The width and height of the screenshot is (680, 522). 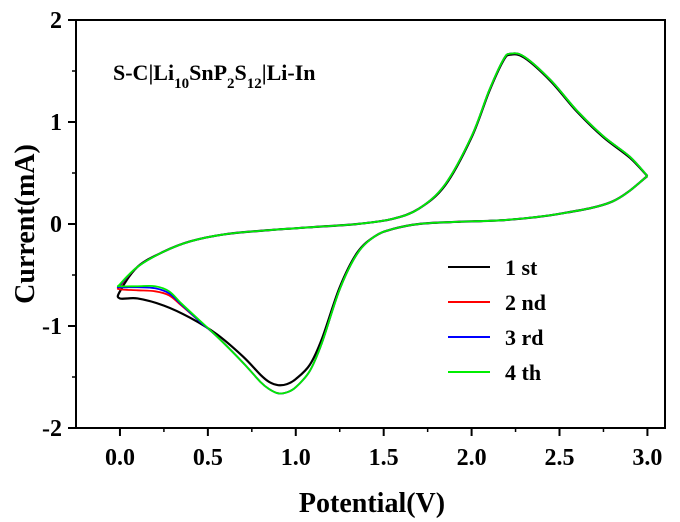 What do you see at coordinates (181, 84) in the screenshot?
I see `annotation-part: 10` at bounding box center [181, 84].